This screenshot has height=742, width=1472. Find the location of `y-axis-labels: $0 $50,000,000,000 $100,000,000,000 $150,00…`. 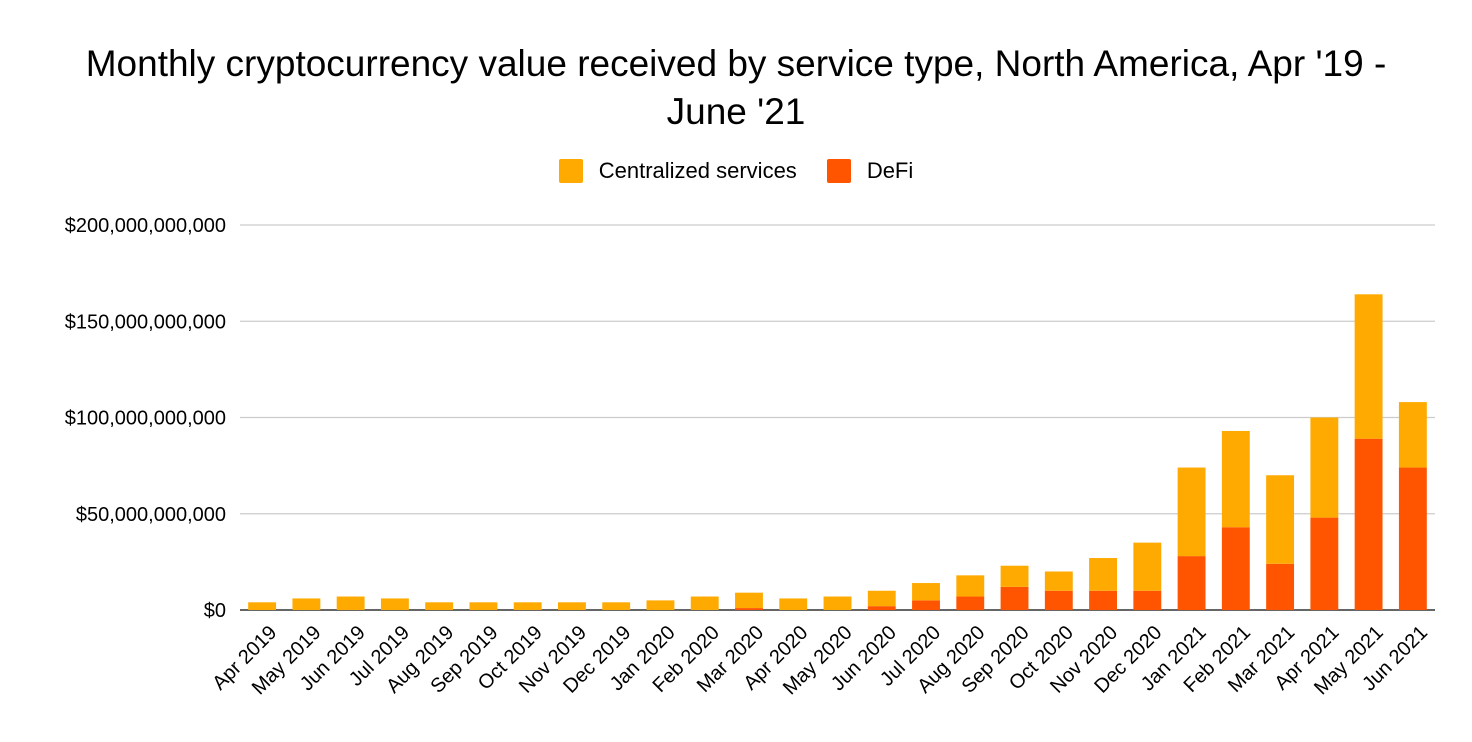

y-axis-labels: $0 $50,000,000,000 $100,000,000,000 $150,00… is located at coordinates (145, 418).